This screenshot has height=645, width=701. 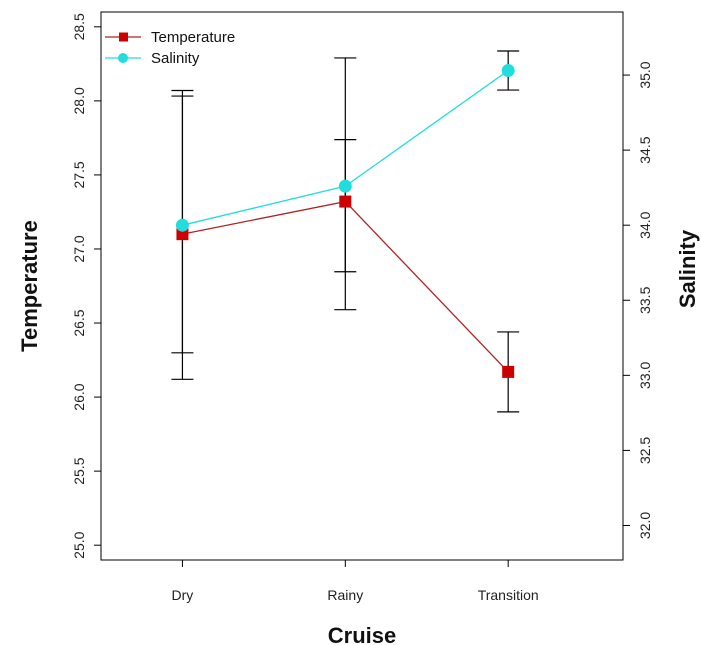 What do you see at coordinates (79, 396) in the screenshot?
I see `left-tick-label: 26.0` at bounding box center [79, 396].